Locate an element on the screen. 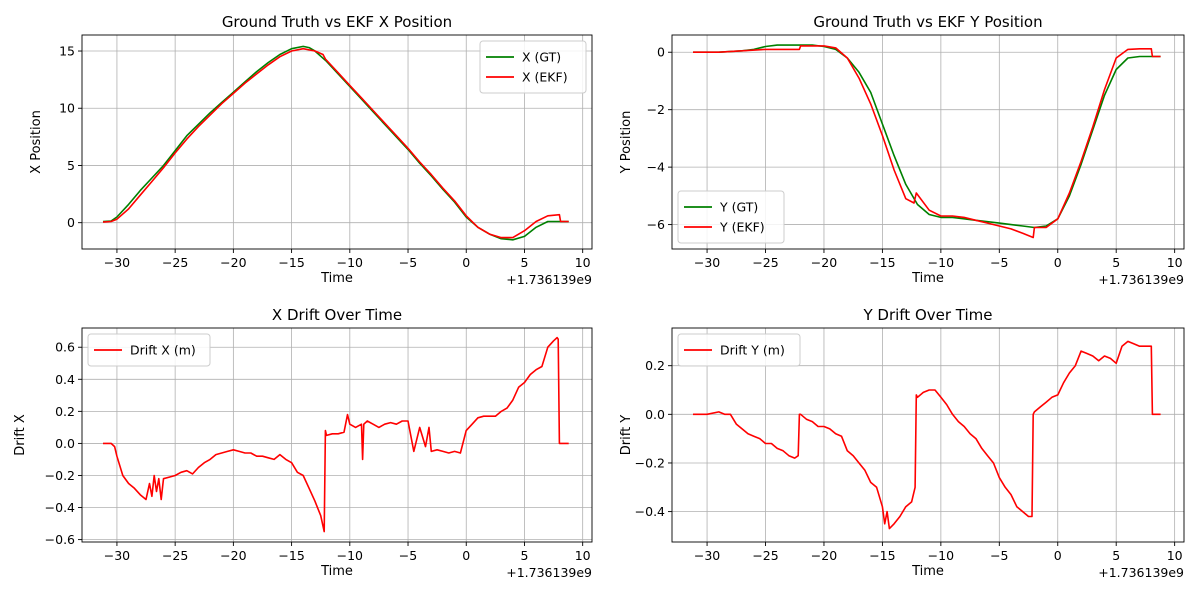 The image size is (1200, 600). chart-title: X Drift Over Time is located at coordinates (337, 315).